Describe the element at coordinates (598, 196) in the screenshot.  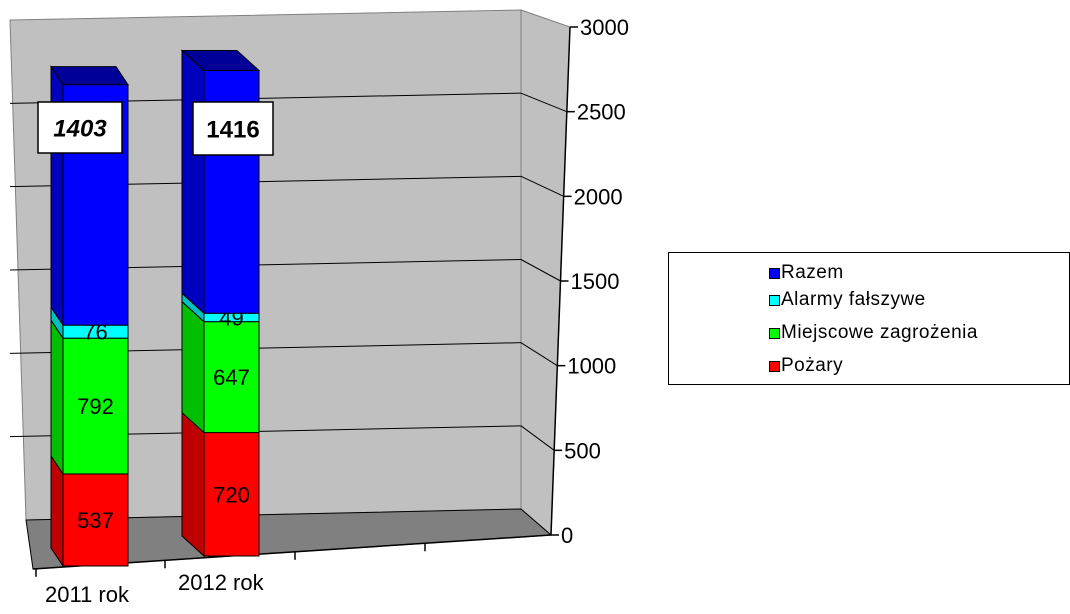
I see `y-tick-label: 2000` at that location.